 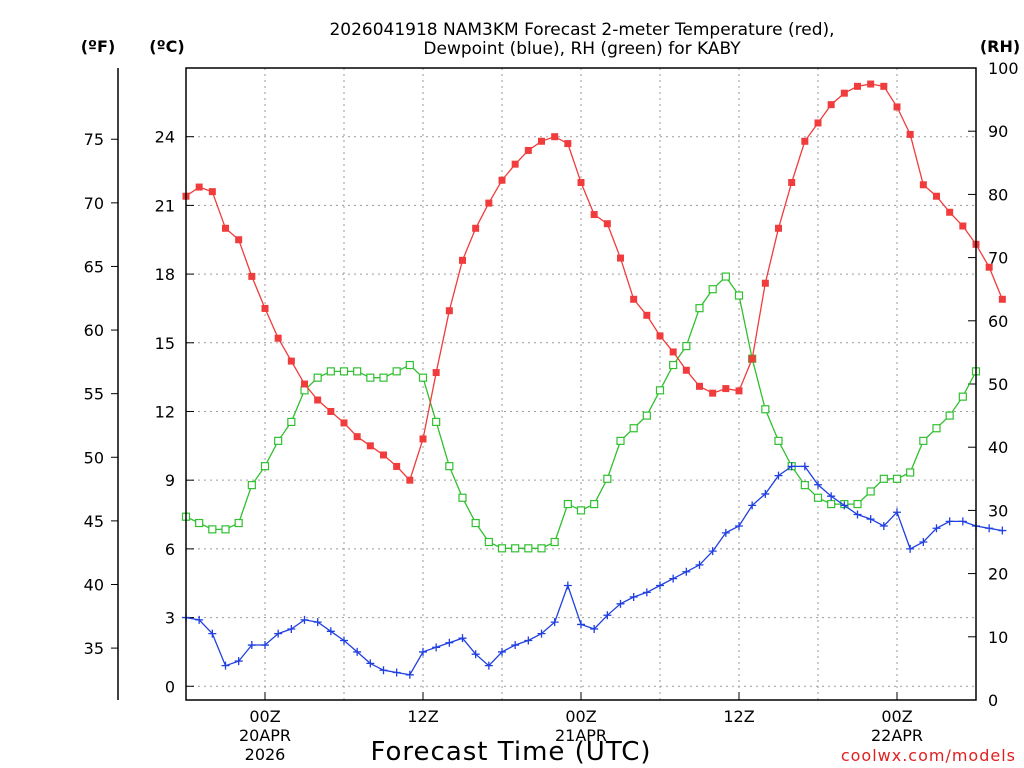 What do you see at coordinates (896, 716) in the screenshot?
I see `time-tick-label: 00Z` at bounding box center [896, 716].